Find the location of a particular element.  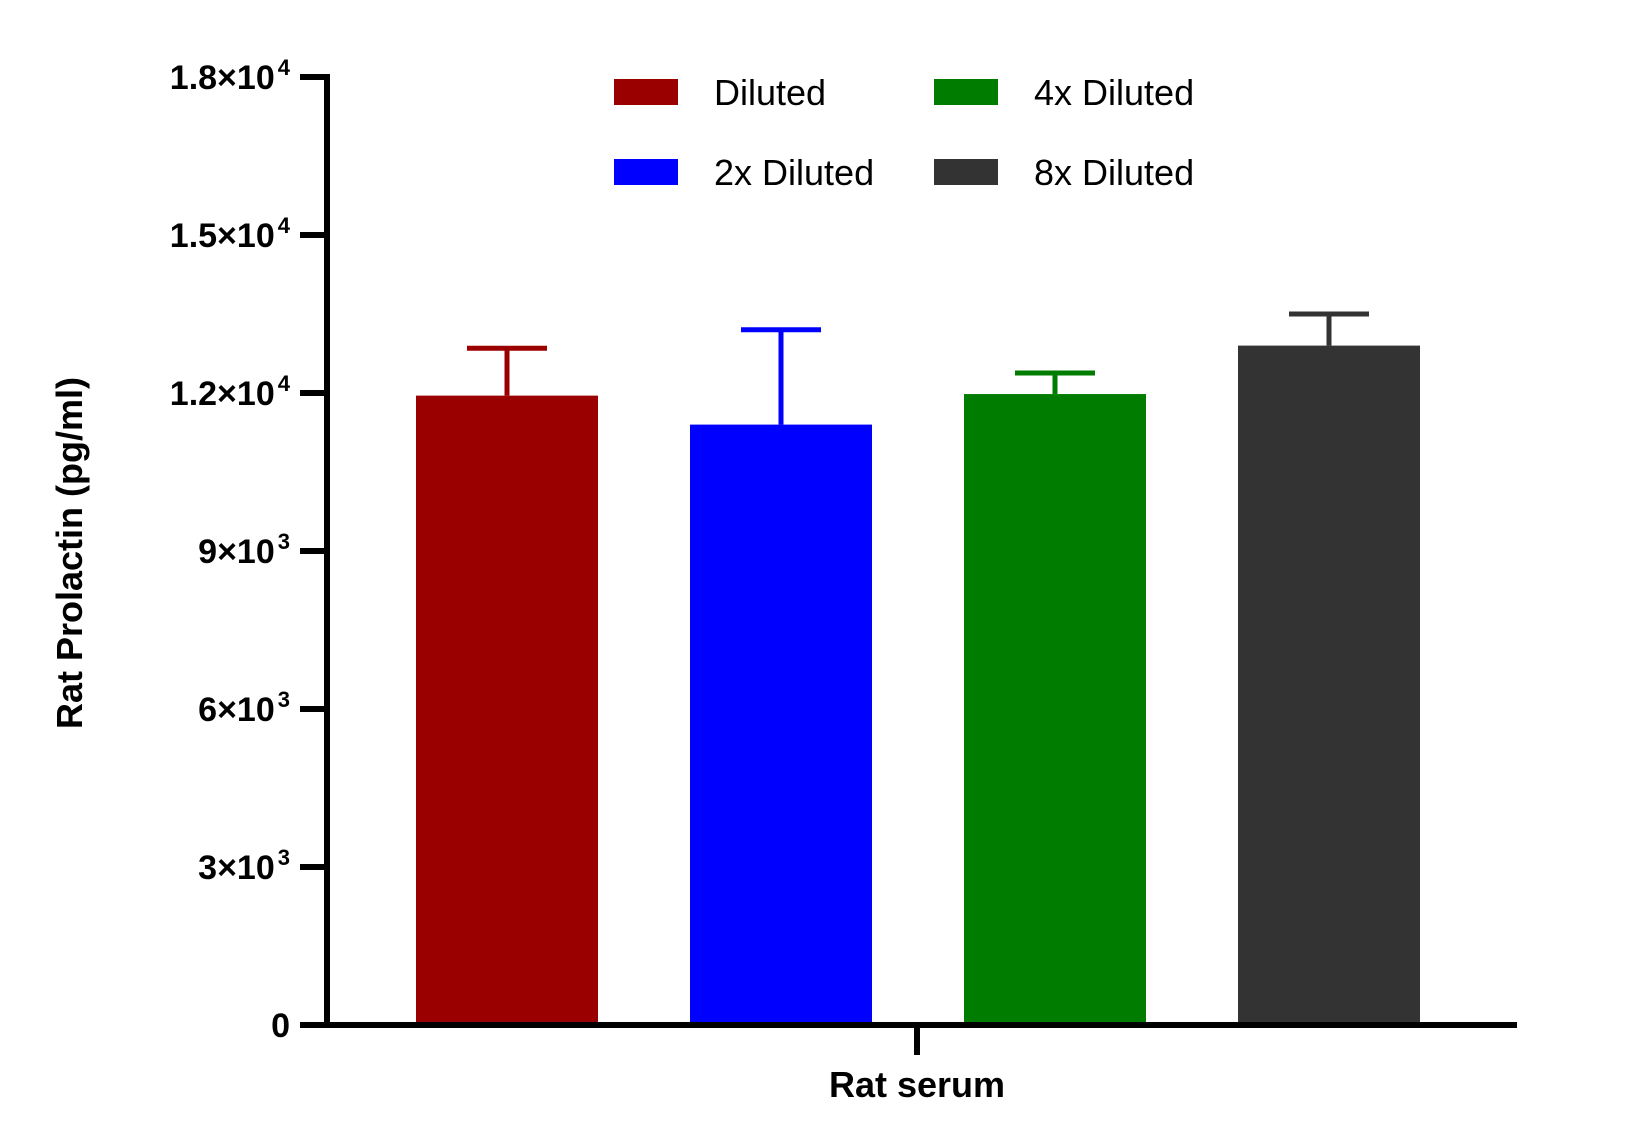

legend: Diluted 2x Diluted 4x Diluted 8x Diluted is located at coordinates (904, 132).